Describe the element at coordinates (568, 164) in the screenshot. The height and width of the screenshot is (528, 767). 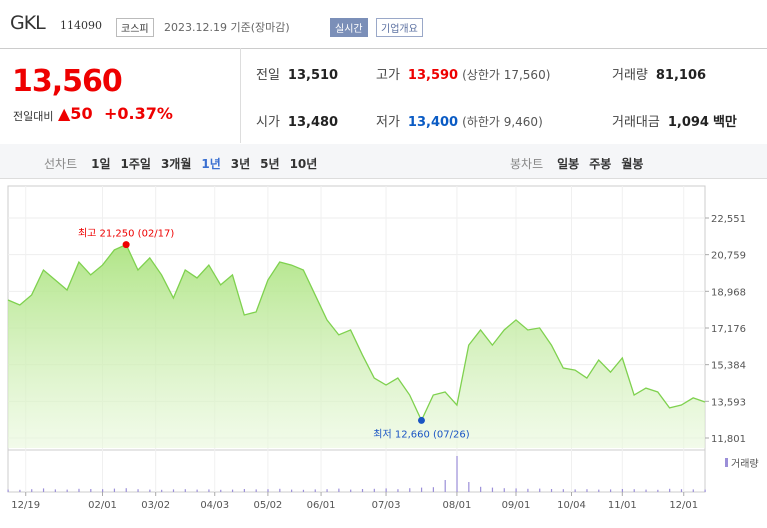
I see `tab: 일봉` at that location.